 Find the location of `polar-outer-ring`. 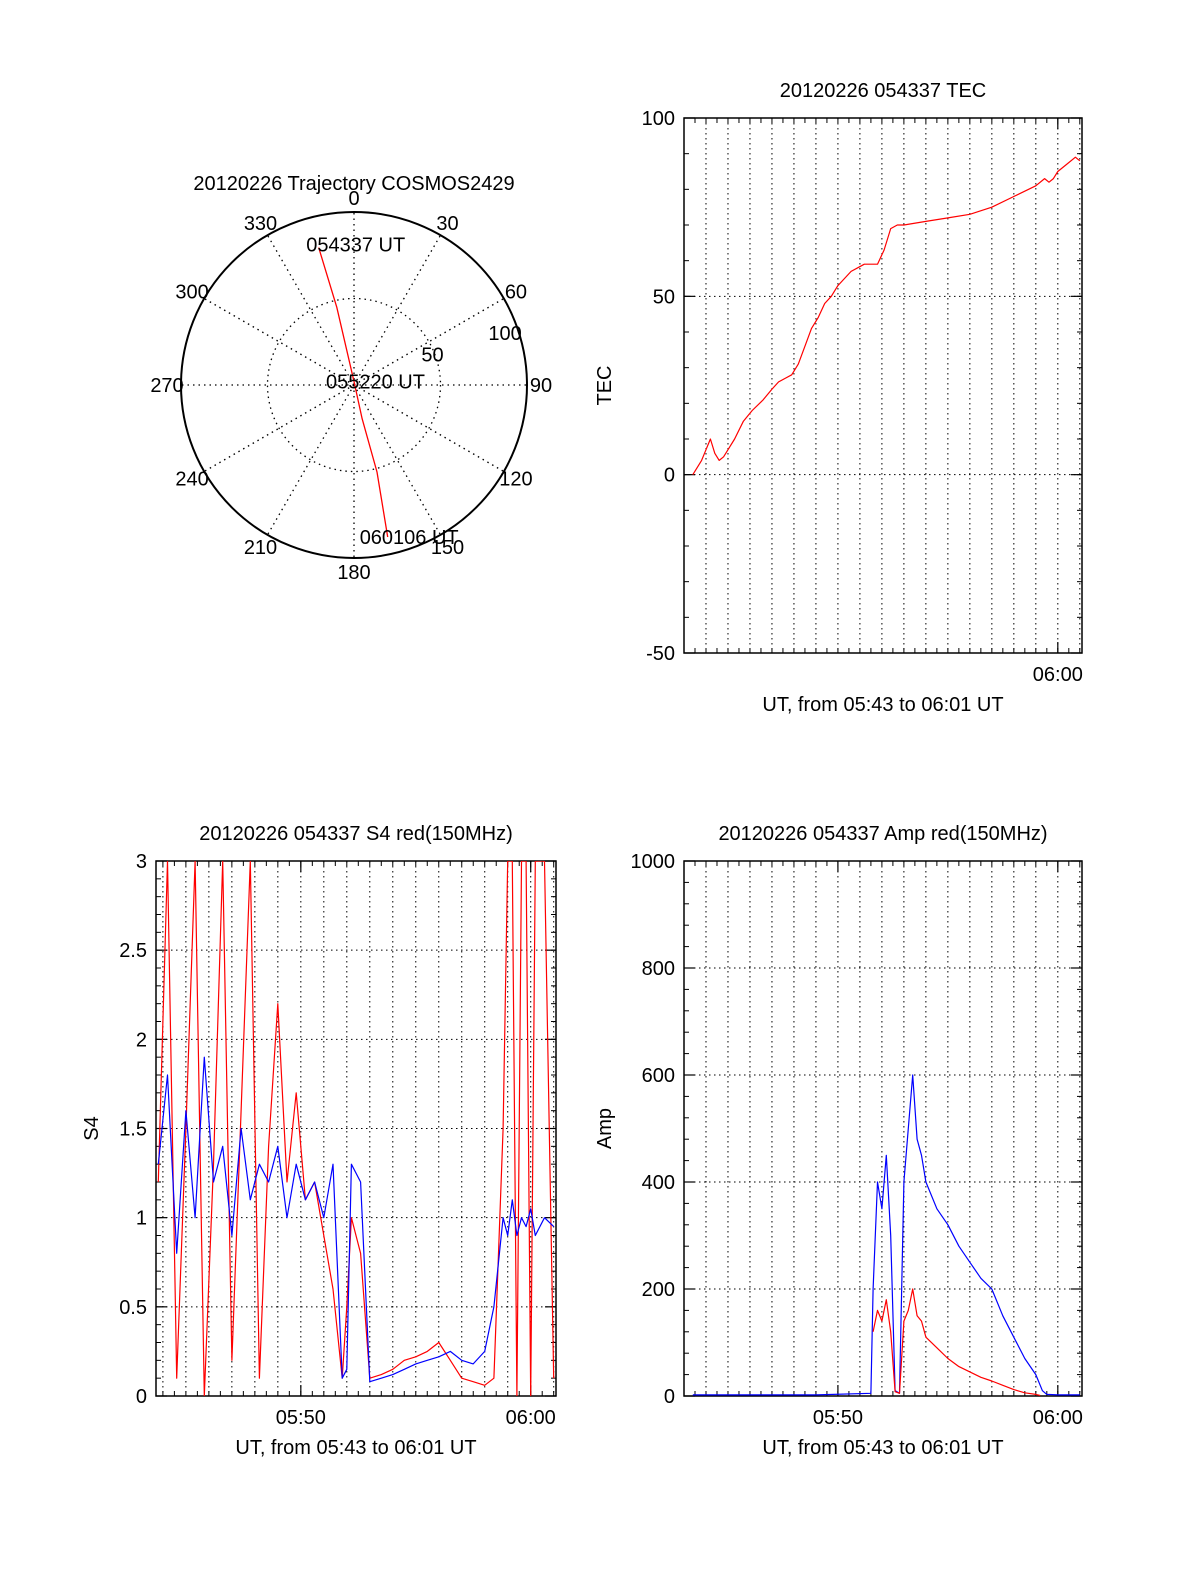

polar-outer-ring is located at coordinates (354, 385).